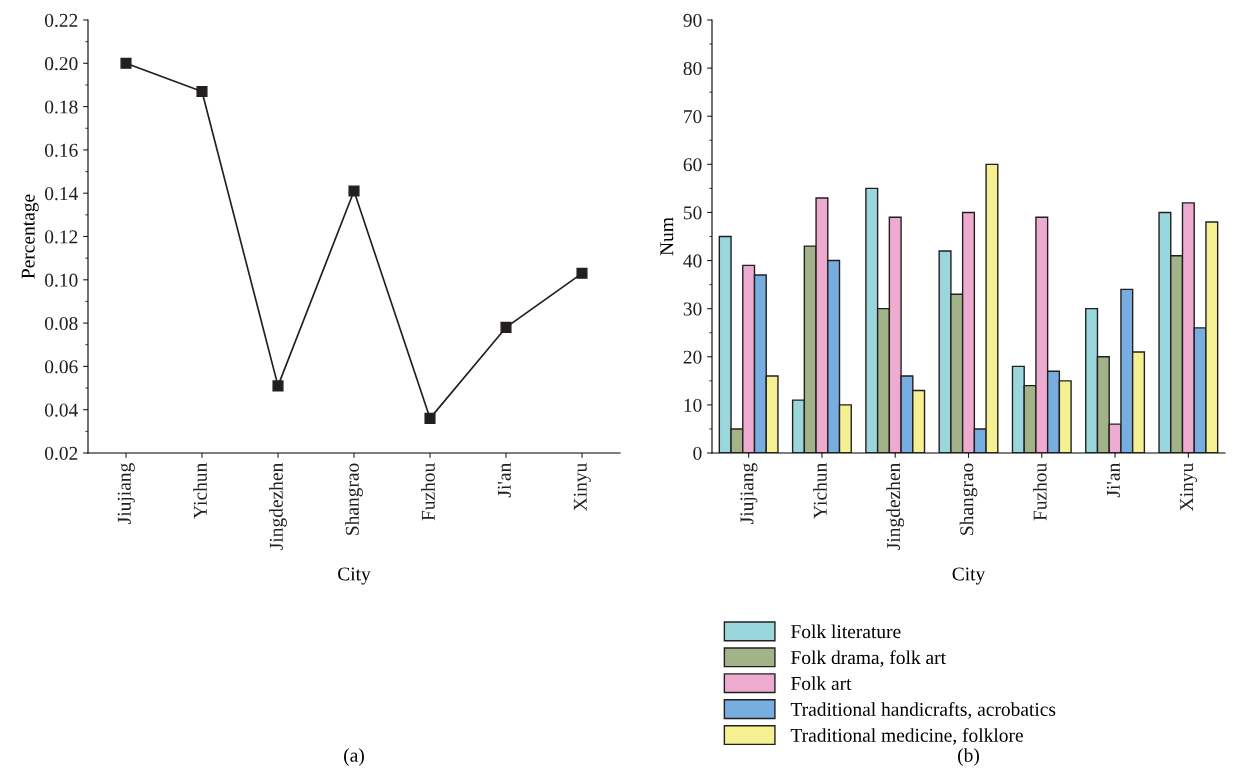 The width and height of the screenshot is (1239, 772). I want to click on y-tick-label: 0.06, so click(61, 367).